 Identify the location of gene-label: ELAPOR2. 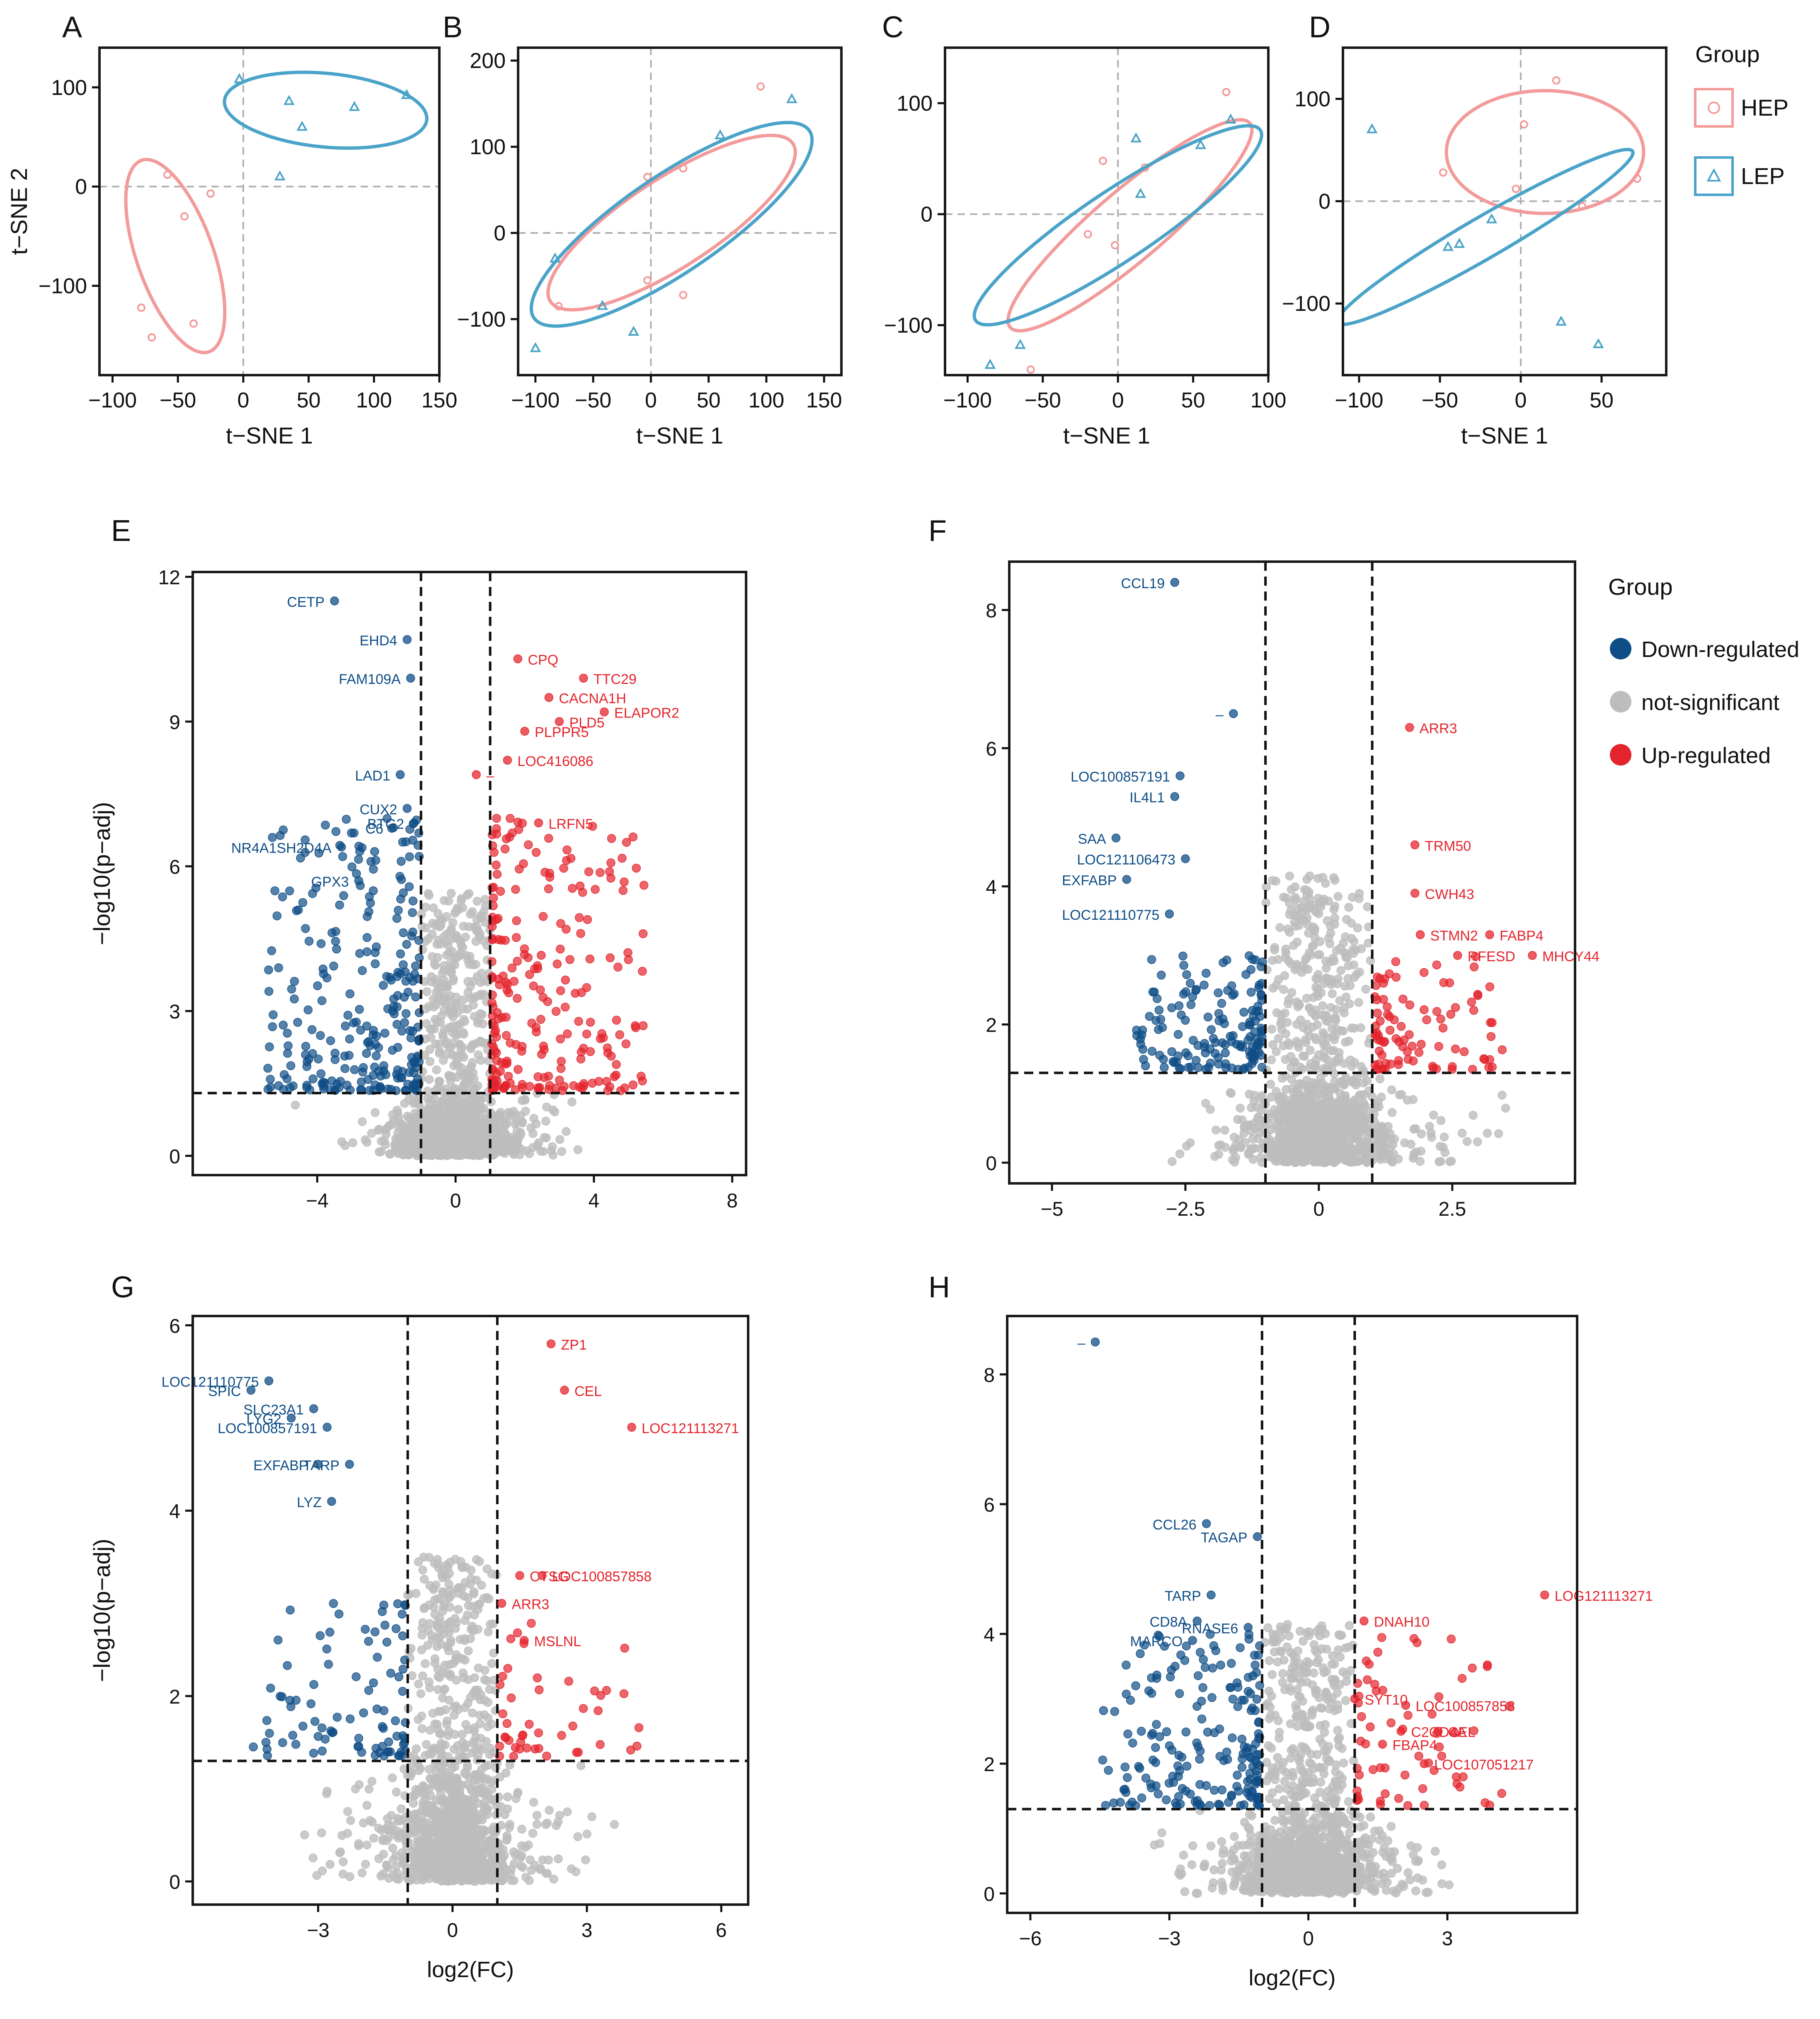
(646, 713).